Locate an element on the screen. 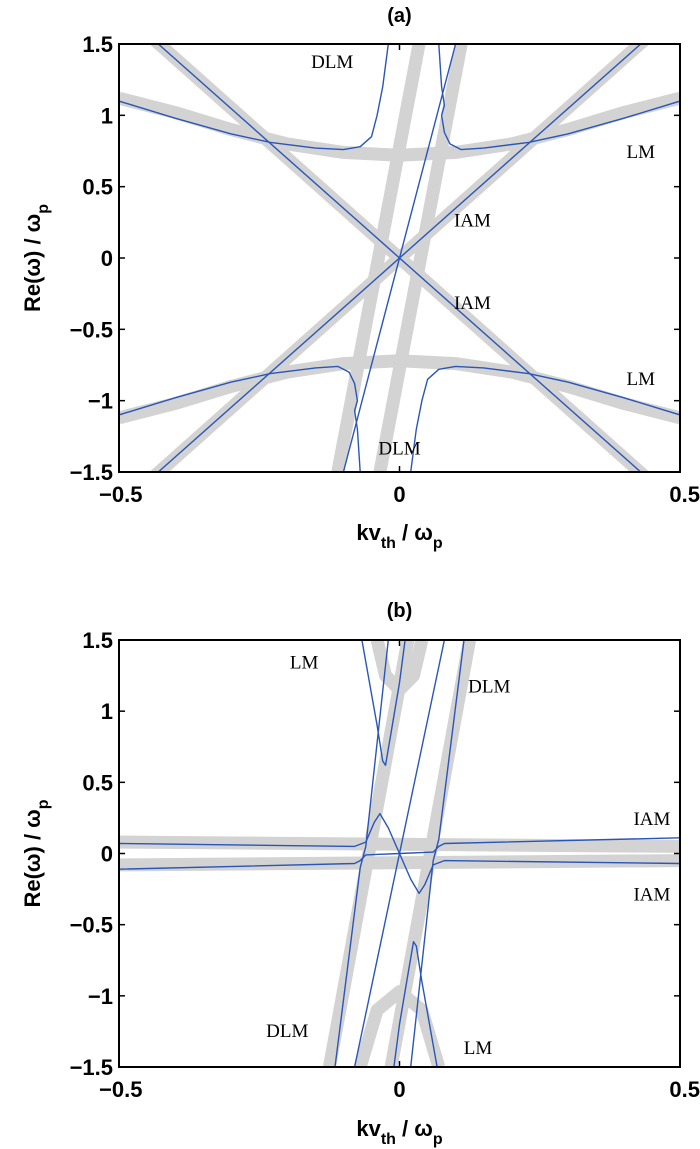 Image resolution: width=700 pixels, height=1149 pixels. blue-LM-upper-left-curve is located at coordinates (254, 97).